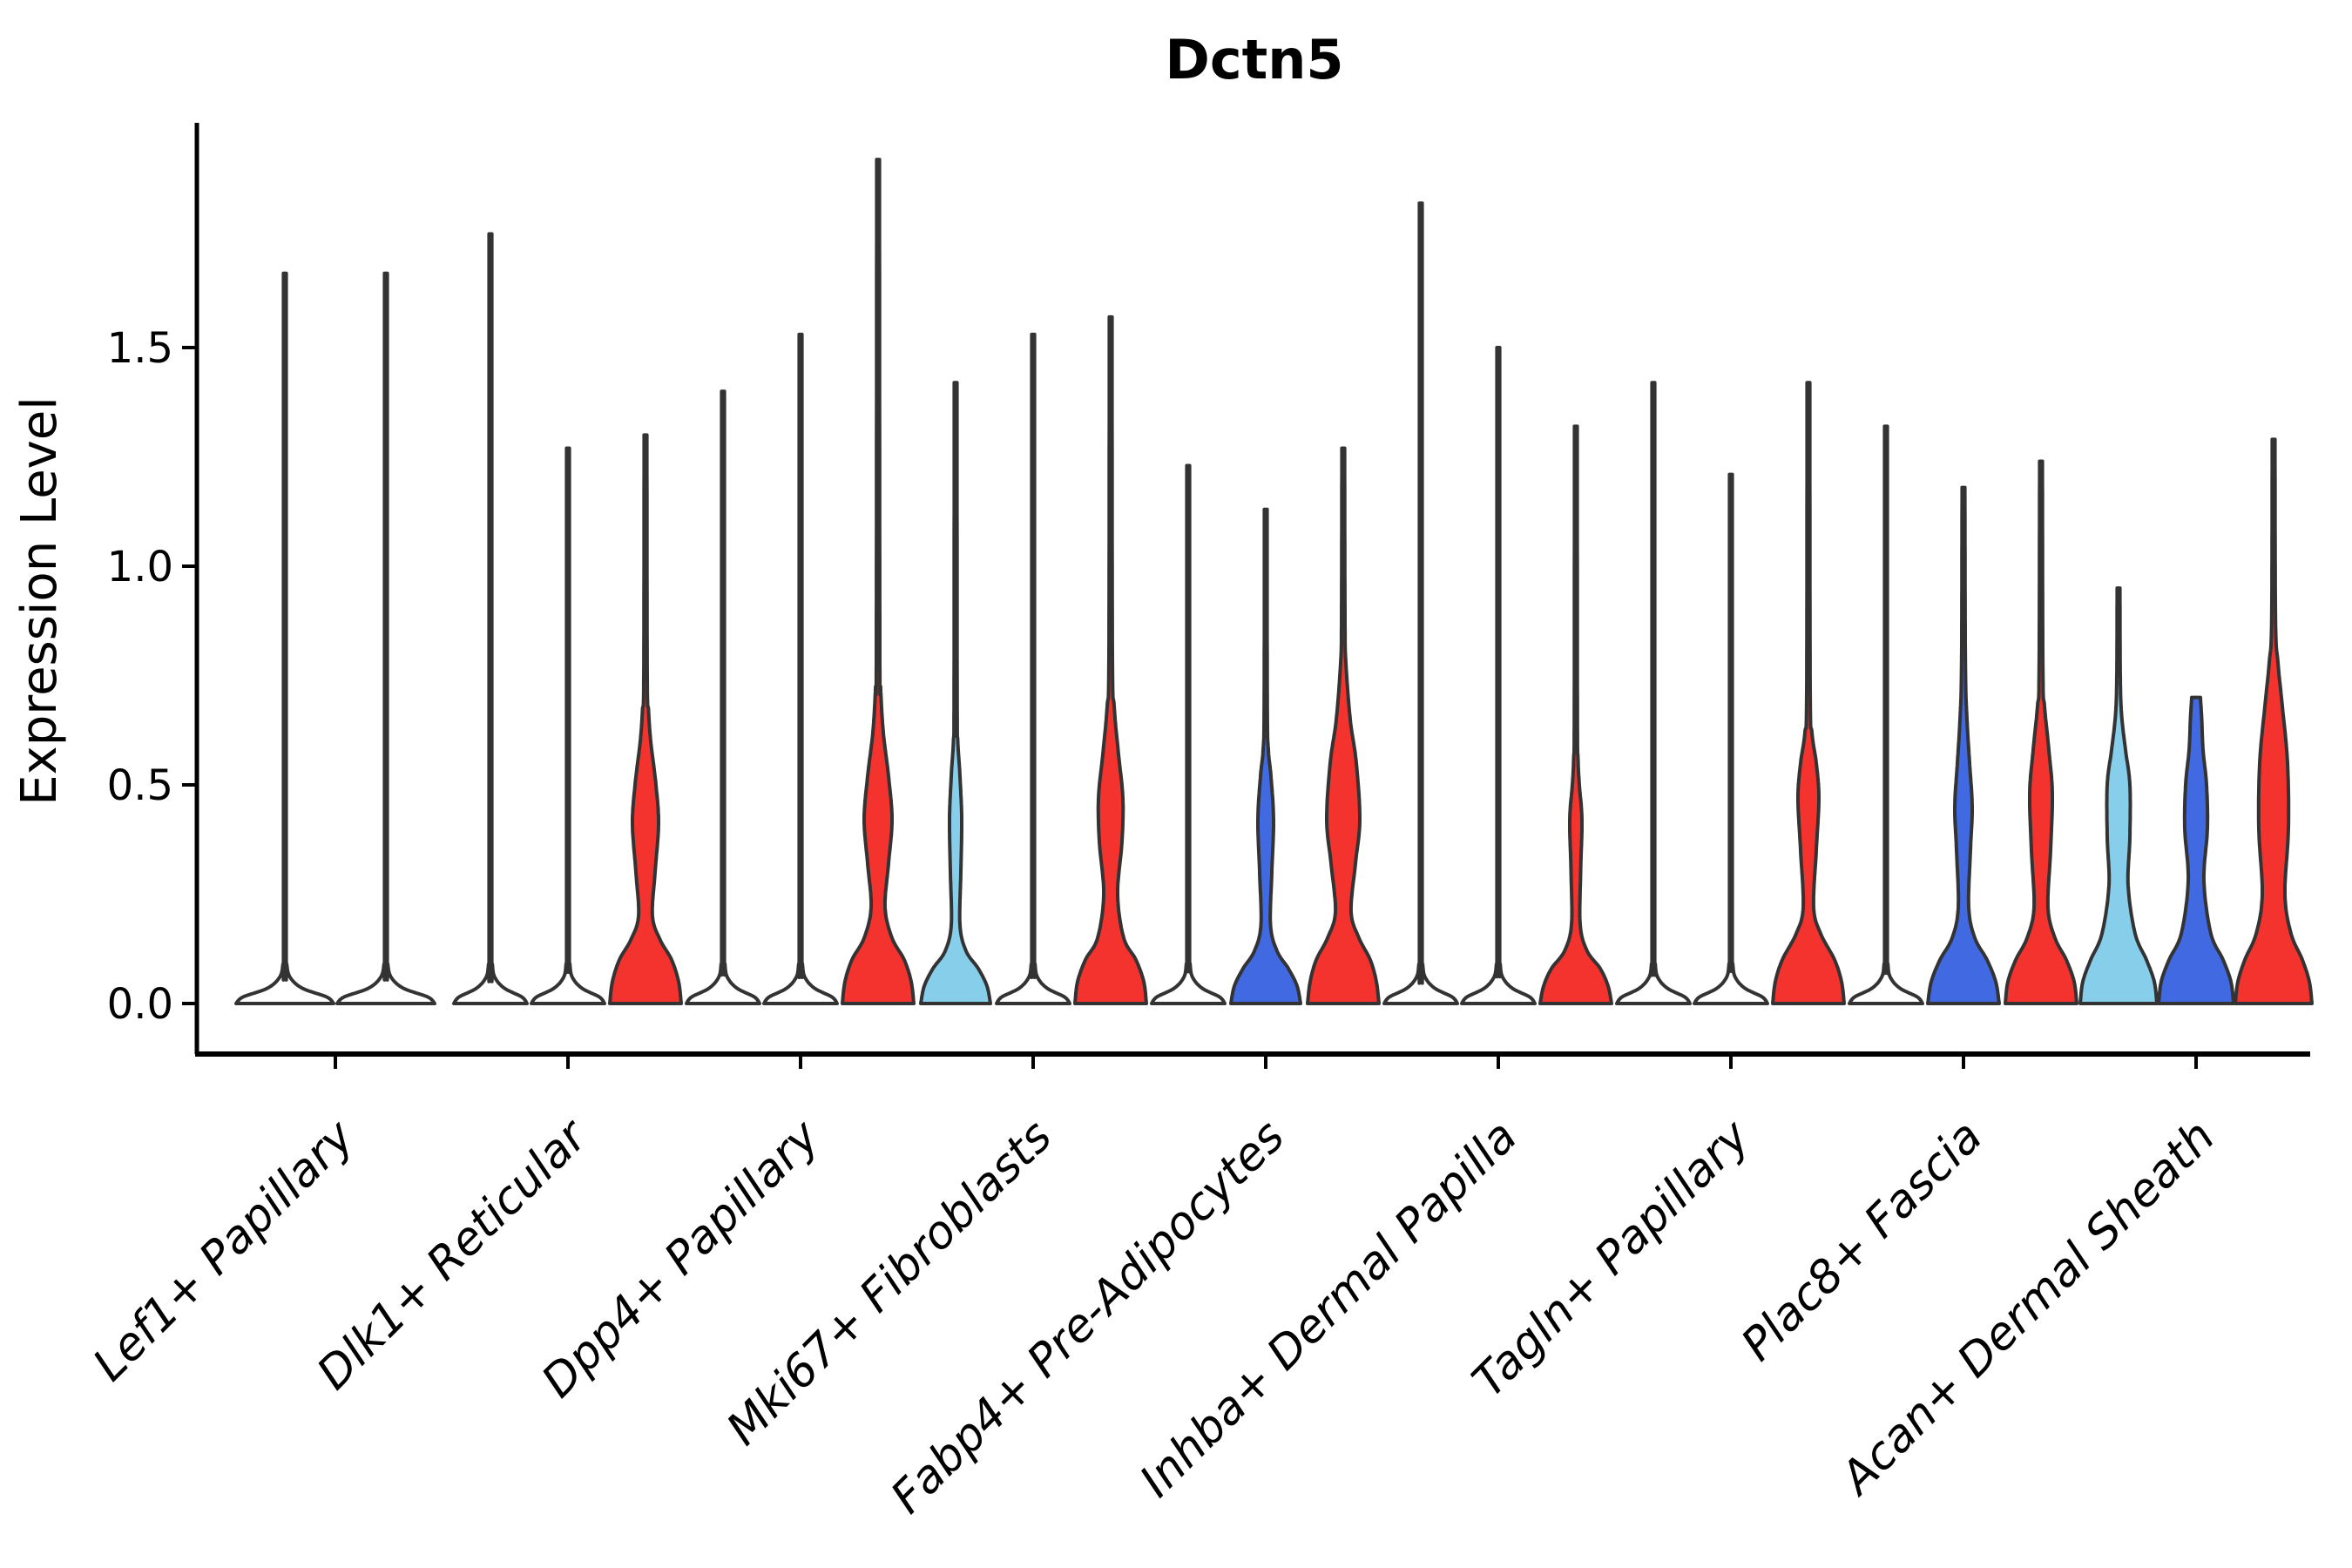 This screenshot has height=1568, width=2352. Describe the element at coordinates (2041, 732) in the screenshot. I see `violin-plac8-fascia-red` at that location.